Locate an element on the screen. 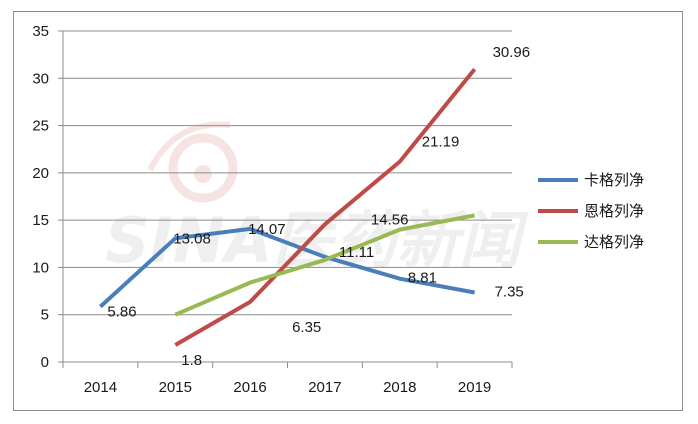  data-label: 11.11 is located at coordinates (356, 252).